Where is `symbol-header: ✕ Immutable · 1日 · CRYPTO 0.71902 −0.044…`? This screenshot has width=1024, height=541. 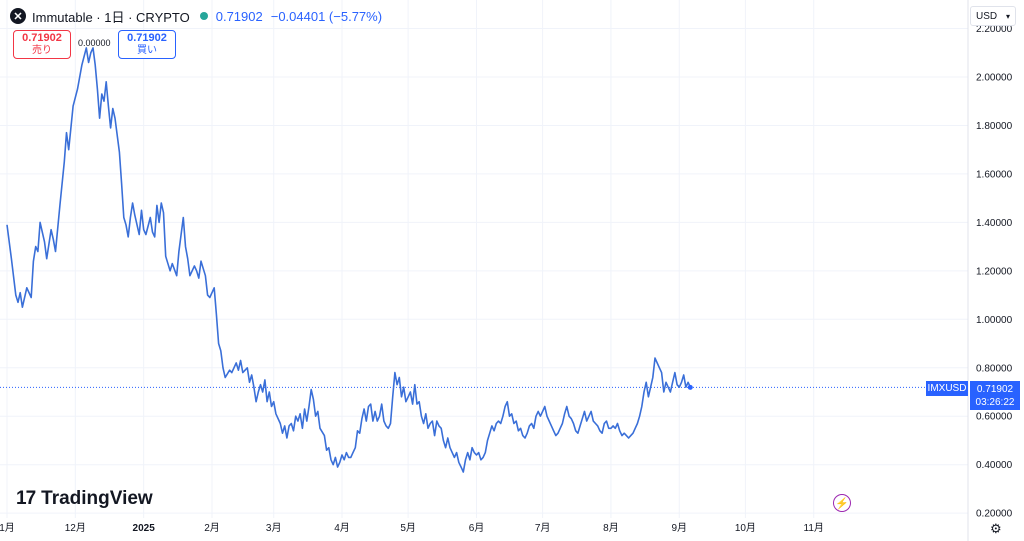
symbol-header: ✕ Immutable · 1日 · CRYPTO 0.71902 −0.044… is located at coordinates (196, 16).